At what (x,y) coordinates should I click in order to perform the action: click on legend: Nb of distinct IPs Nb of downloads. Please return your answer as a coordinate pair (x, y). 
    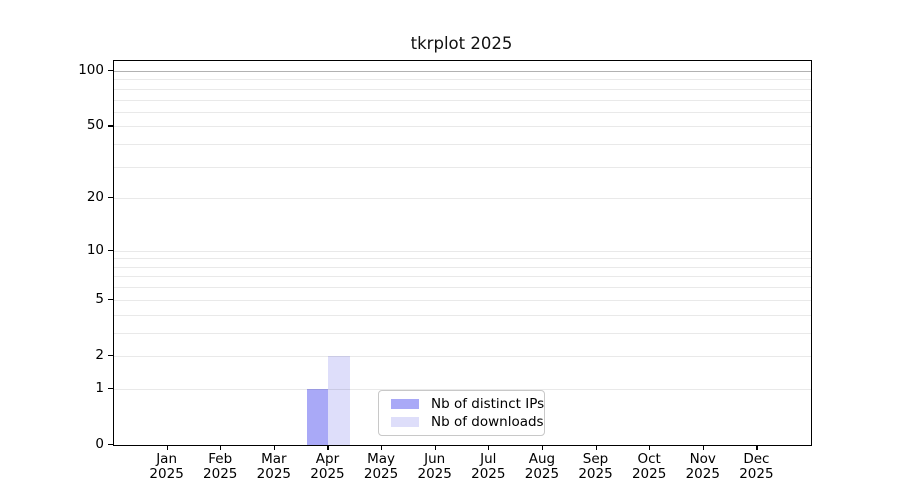
    Looking at the image, I should click on (461, 413).